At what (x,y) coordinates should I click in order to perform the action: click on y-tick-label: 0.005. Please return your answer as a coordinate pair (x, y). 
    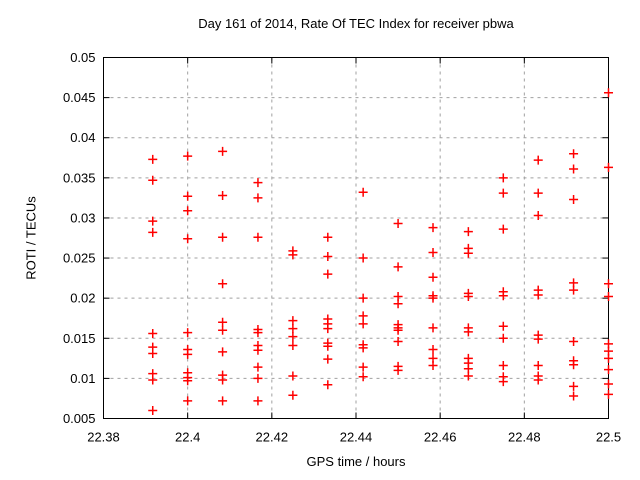
    Looking at the image, I should click on (79, 418).